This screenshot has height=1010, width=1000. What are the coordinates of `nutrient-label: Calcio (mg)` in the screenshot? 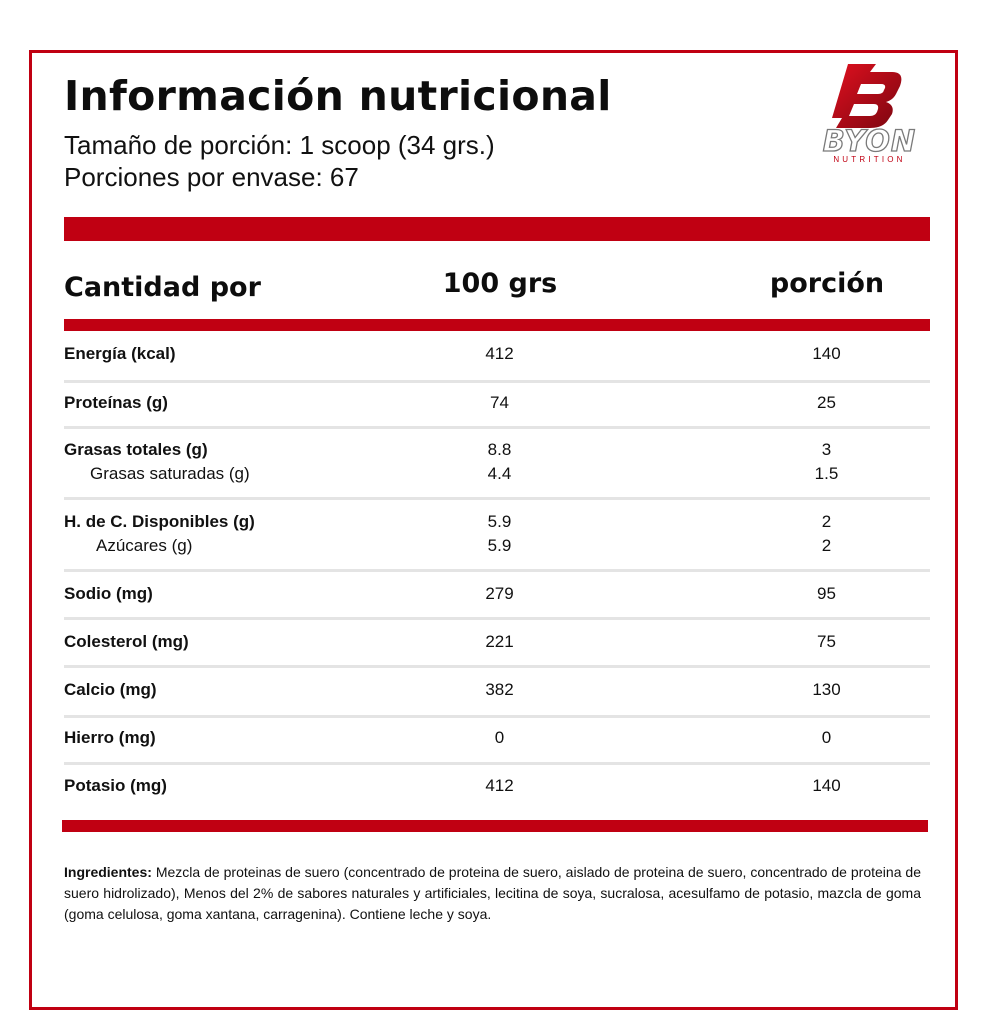 It's located at (110, 689).